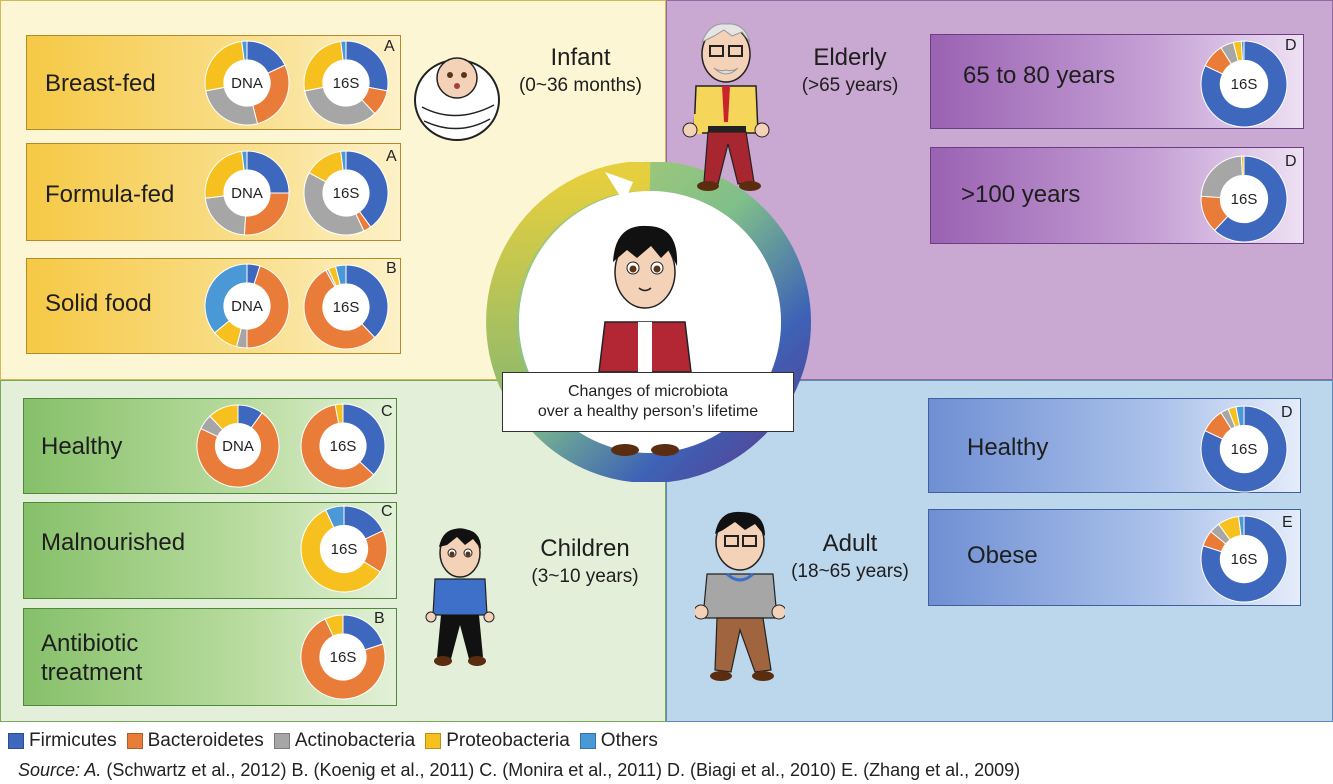  I want to click on legend-label: Others, so click(629, 740).